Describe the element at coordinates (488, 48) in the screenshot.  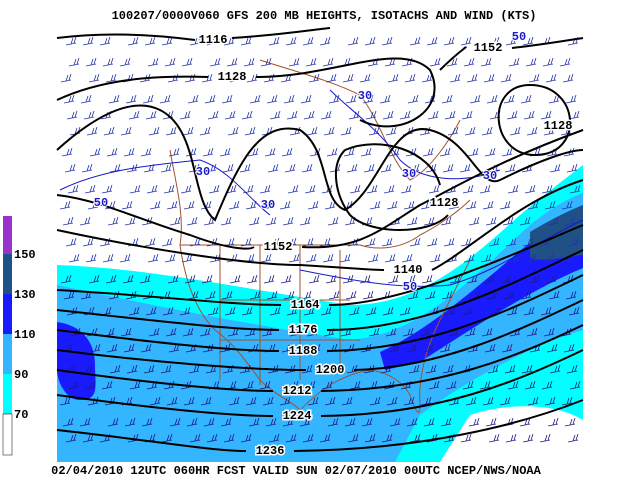
I see `height-label: 1152` at that location.